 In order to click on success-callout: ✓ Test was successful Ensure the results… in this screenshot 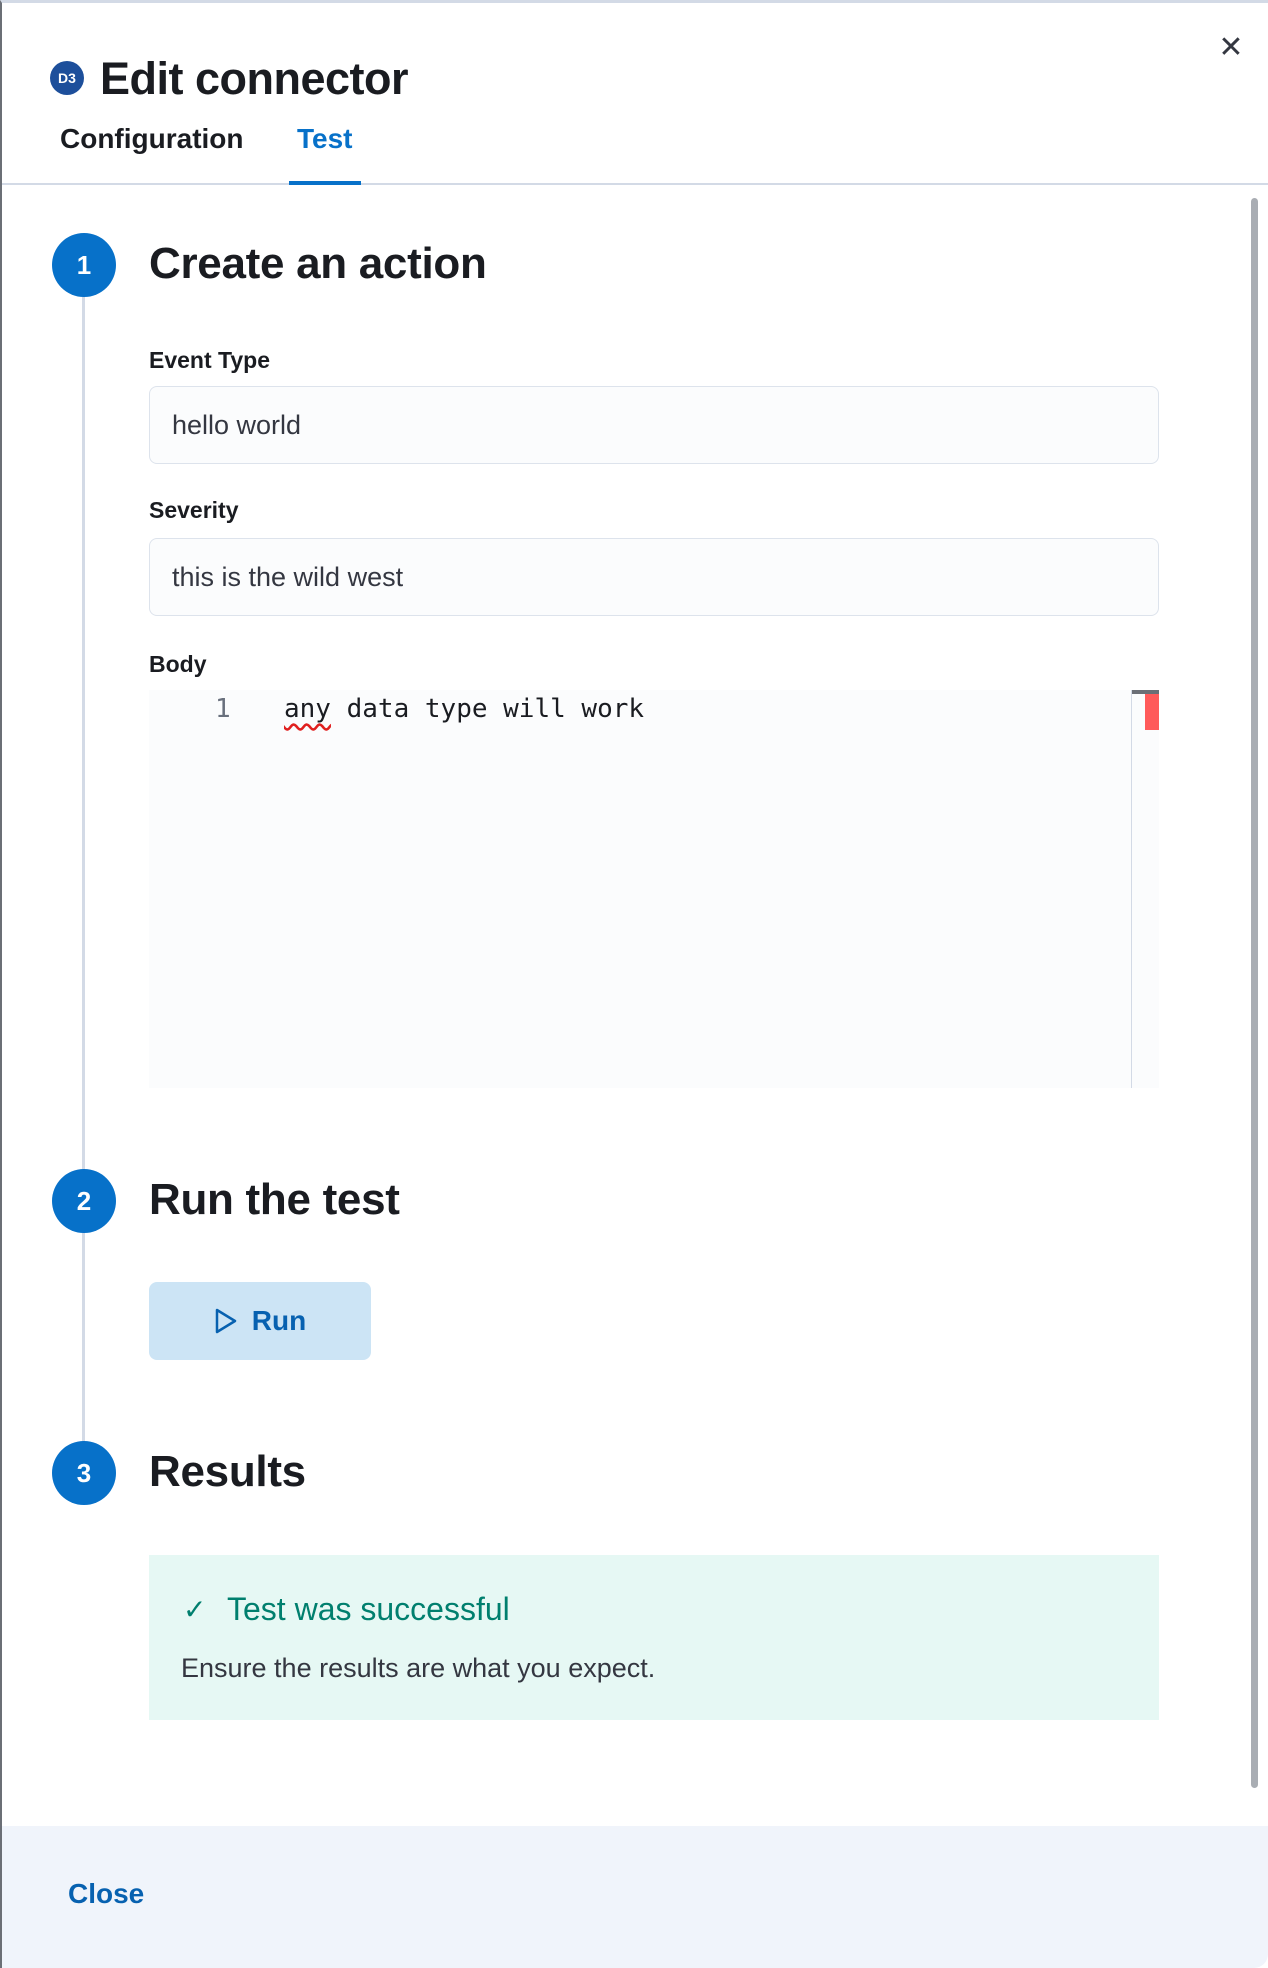, I will do `click(654, 1637)`.